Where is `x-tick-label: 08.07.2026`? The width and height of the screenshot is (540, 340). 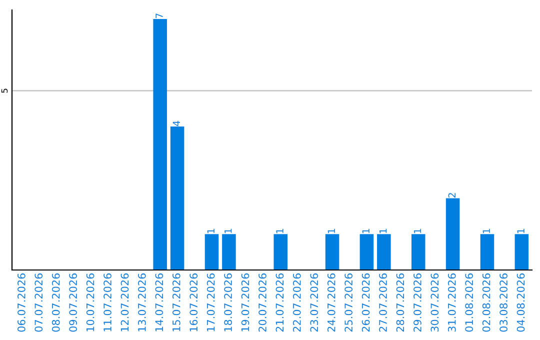
x-tick-label: 08.07.2026 is located at coordinates (56, 302).